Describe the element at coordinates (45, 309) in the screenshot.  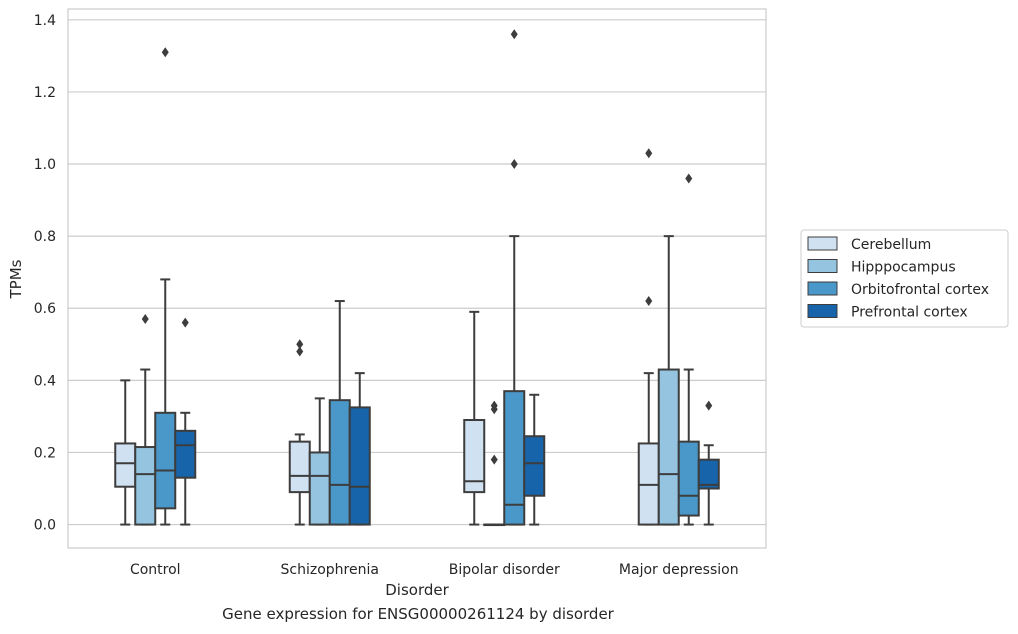
I see `y-tick-label: 0.6` at that location.